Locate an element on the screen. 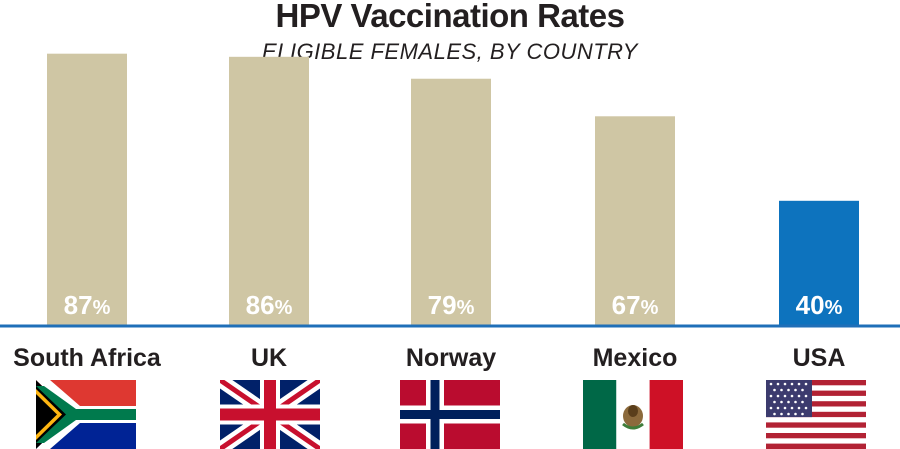 The image size is (900, 449). value-label: 87% is located at coordinates (87, 305).